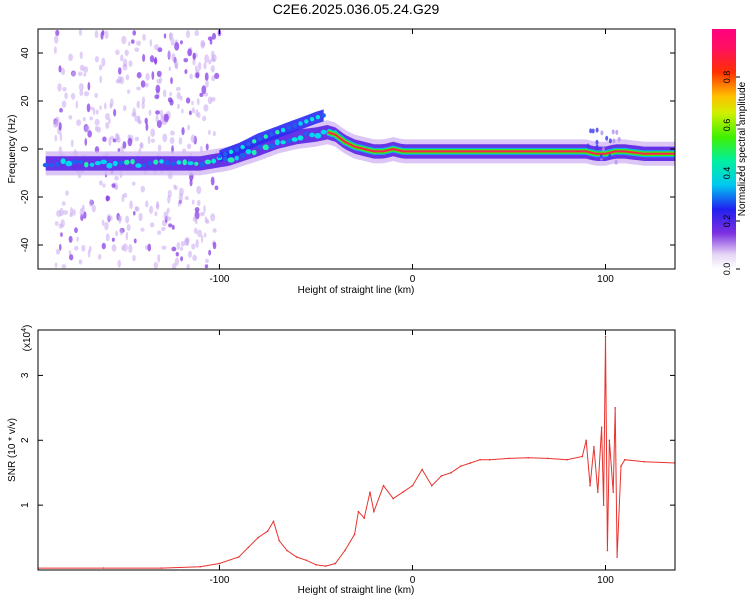 This screenshot has height=600, width=750. What do you see at coordinates (12, 450) in the screenshot?
I see `snr-y-axis-label: SNR (10 * v/v)` at bounding box center [12, 450].